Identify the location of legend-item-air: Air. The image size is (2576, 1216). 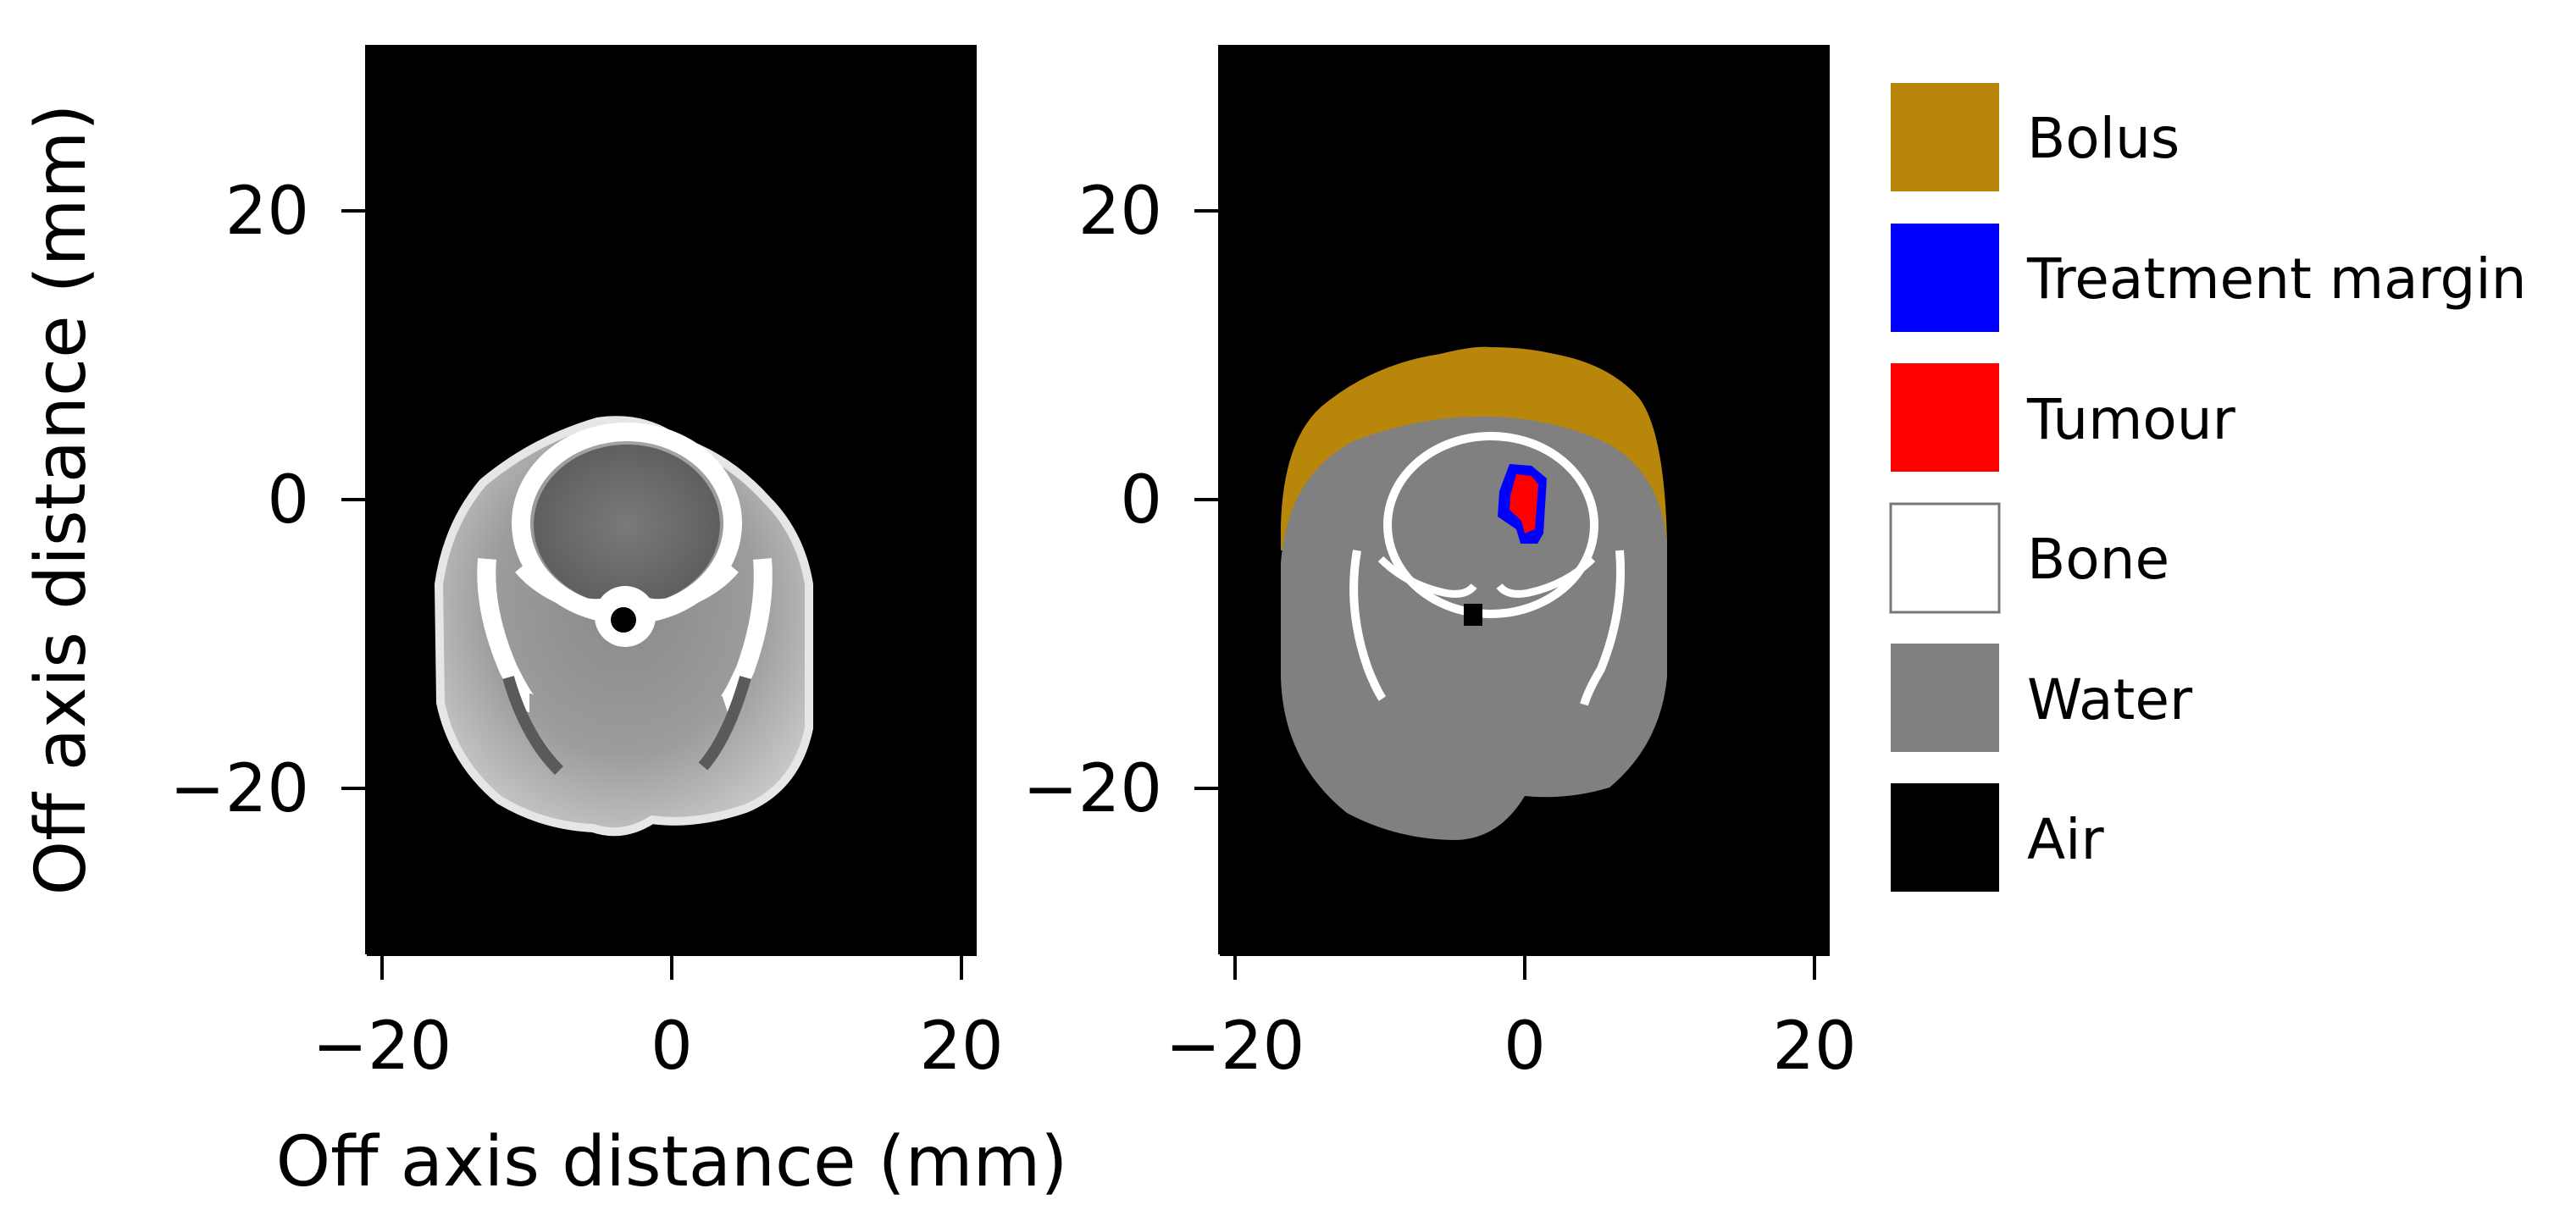
(1997, 837).